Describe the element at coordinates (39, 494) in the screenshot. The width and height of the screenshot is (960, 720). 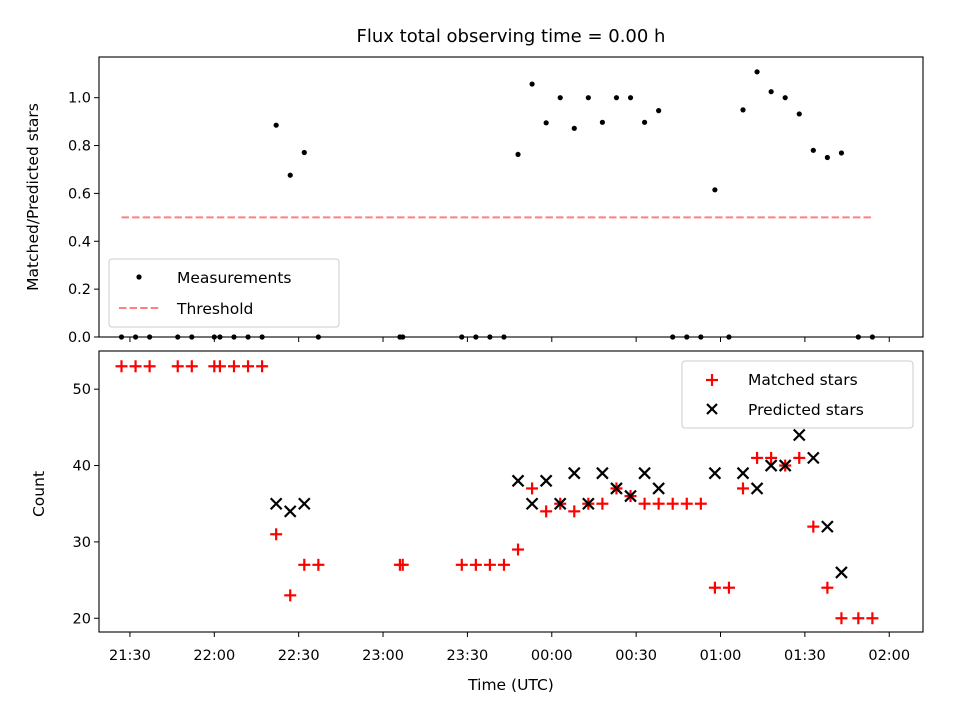
I see `bottom-y-axis-label: Count` at that location.